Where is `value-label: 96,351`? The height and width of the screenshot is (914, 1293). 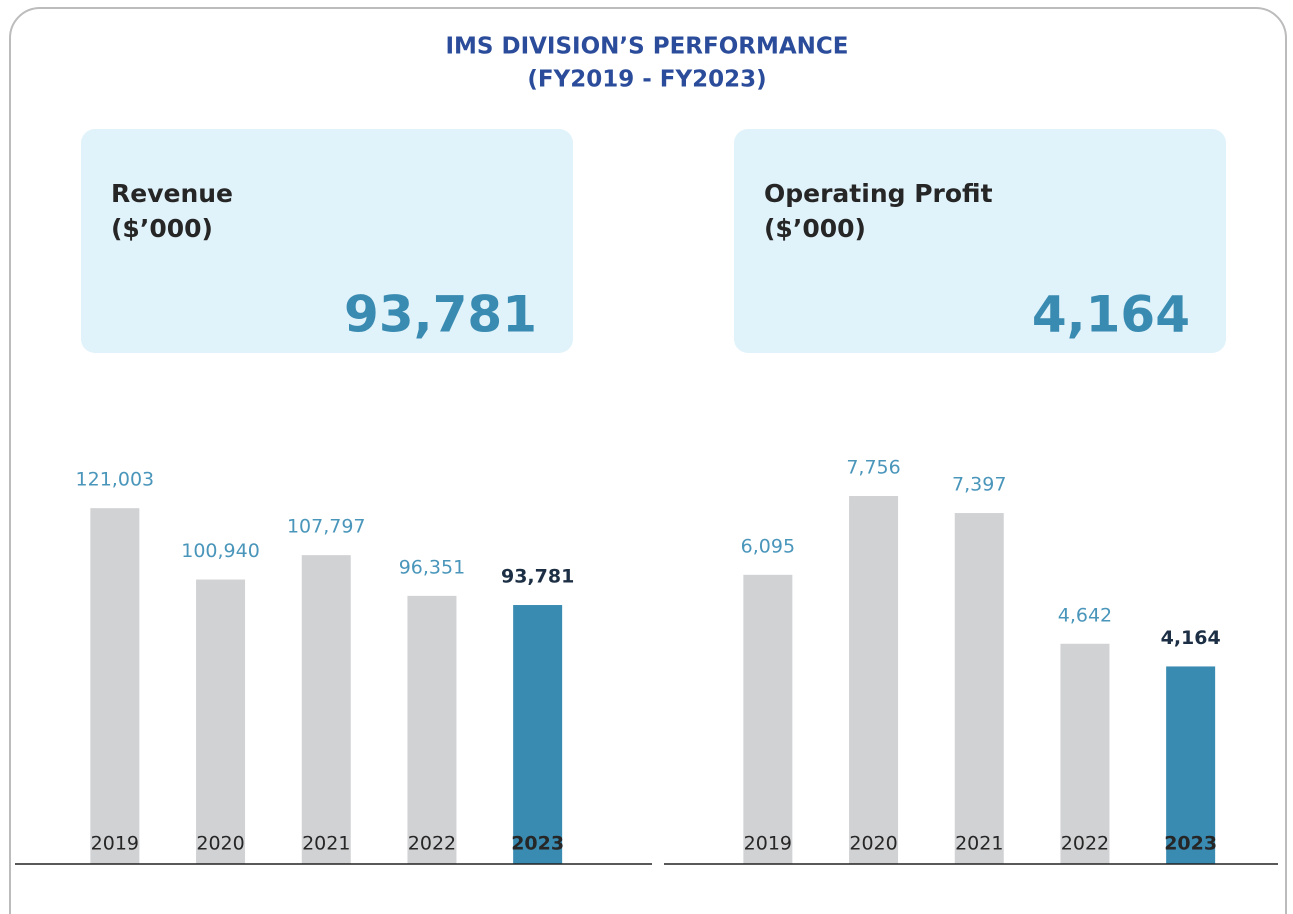 value-label: 96,351 is located at coordinates (432, 567).